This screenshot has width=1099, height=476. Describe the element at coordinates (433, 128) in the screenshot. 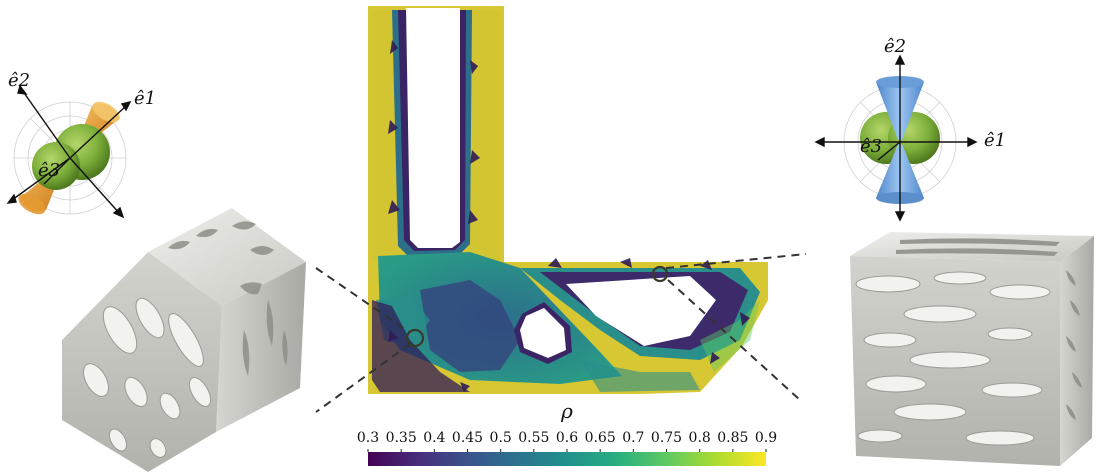

I see `upper-void` at that location.